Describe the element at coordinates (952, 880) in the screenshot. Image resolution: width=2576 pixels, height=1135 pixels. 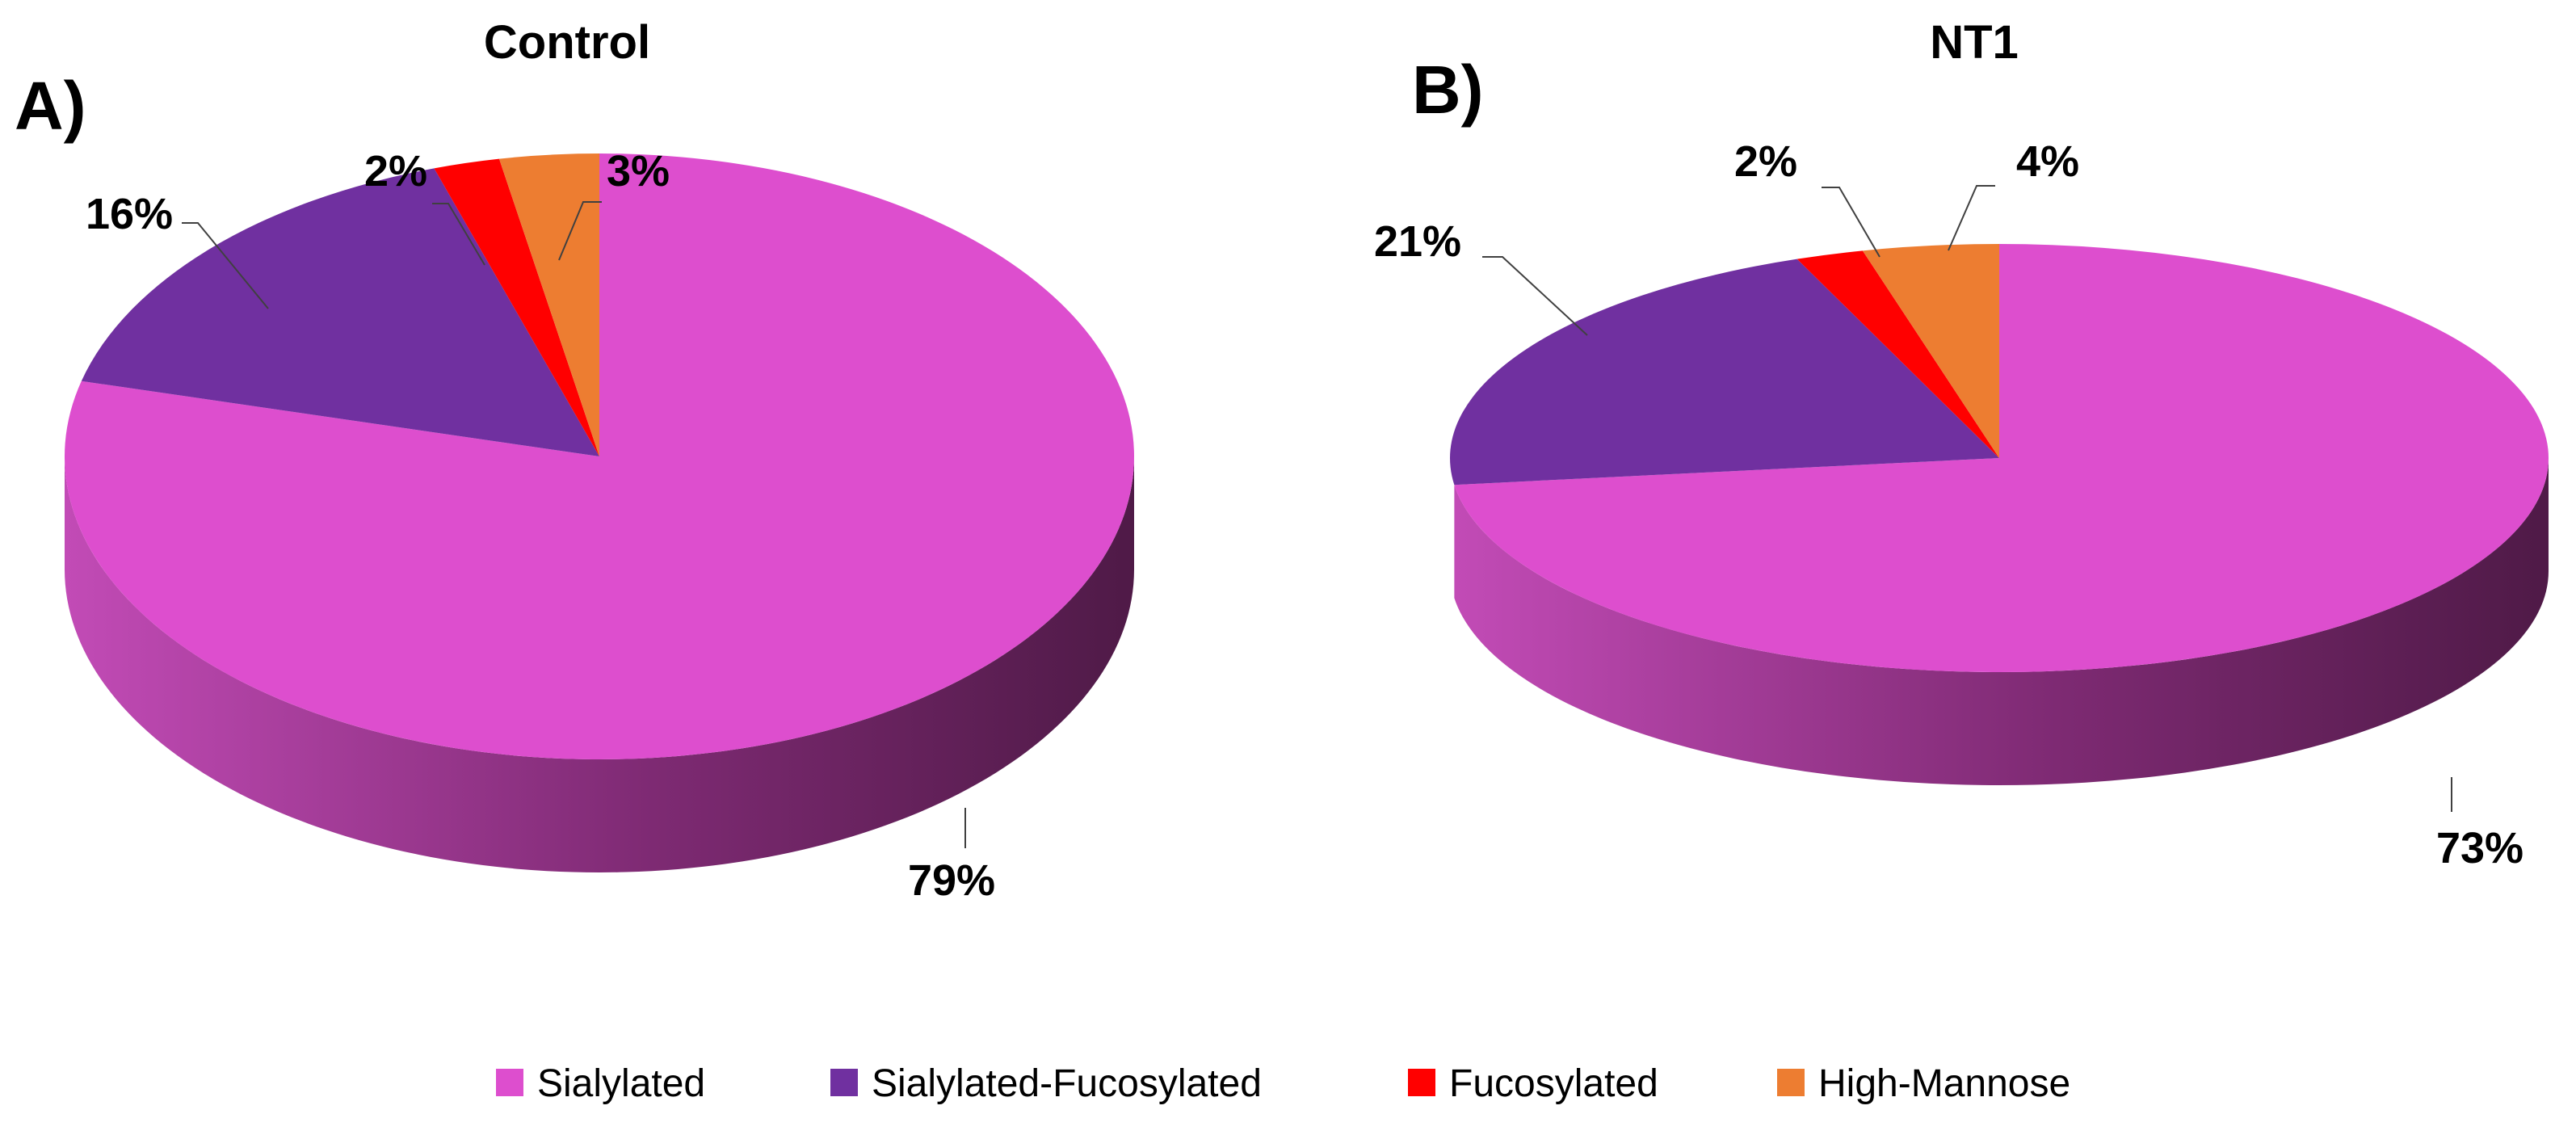
I see `data-label-sialylated: 79%` at that location.